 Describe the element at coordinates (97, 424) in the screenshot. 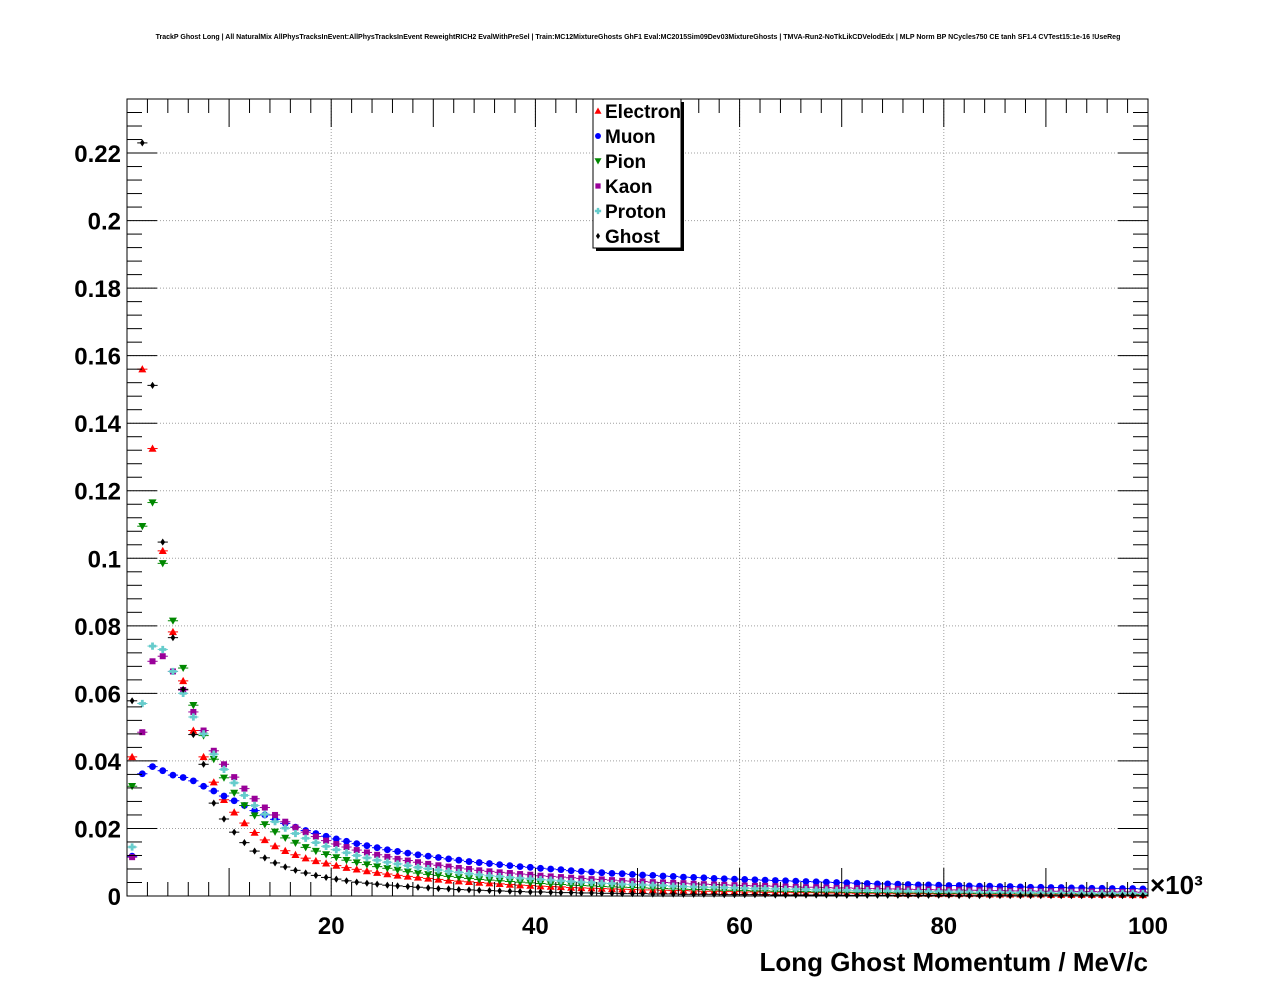

I see `y-tick-label: 0.14` at that location.